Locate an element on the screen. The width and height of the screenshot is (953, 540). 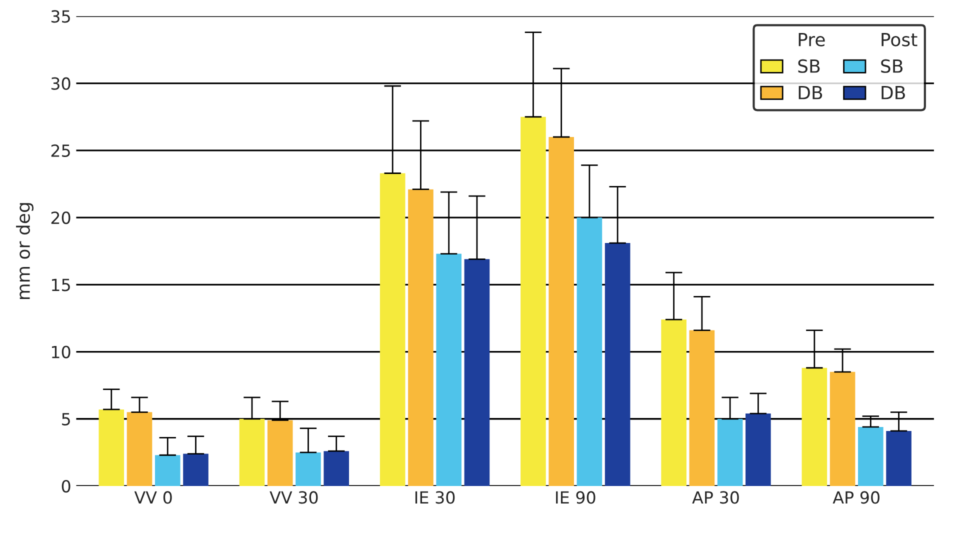
y-tick-label: 10 is located at coordinates (61, 352).